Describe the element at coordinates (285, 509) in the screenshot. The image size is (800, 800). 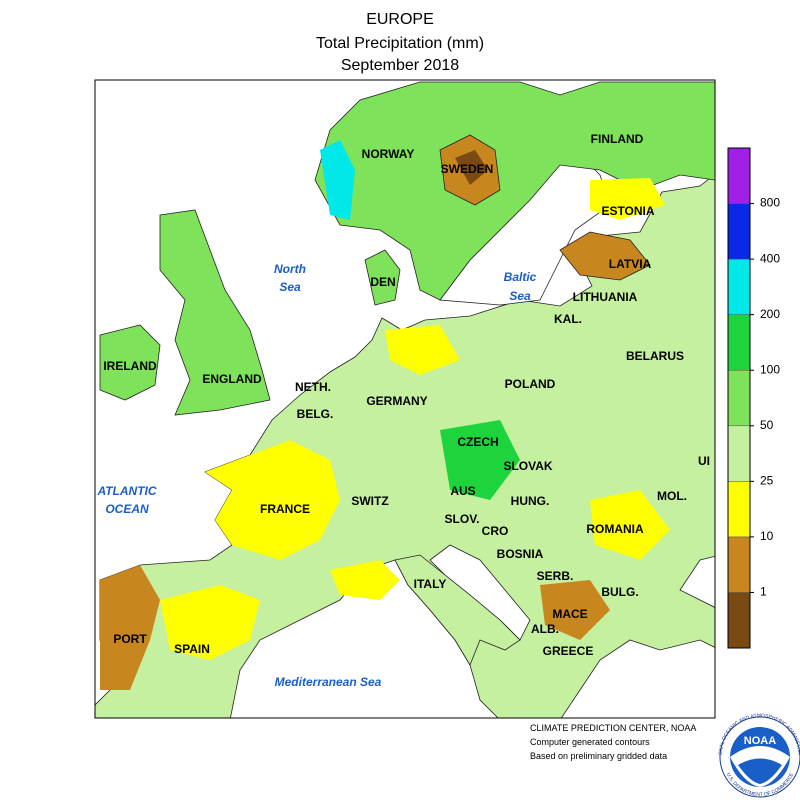
I see `country-label: FRANCE` at that location.